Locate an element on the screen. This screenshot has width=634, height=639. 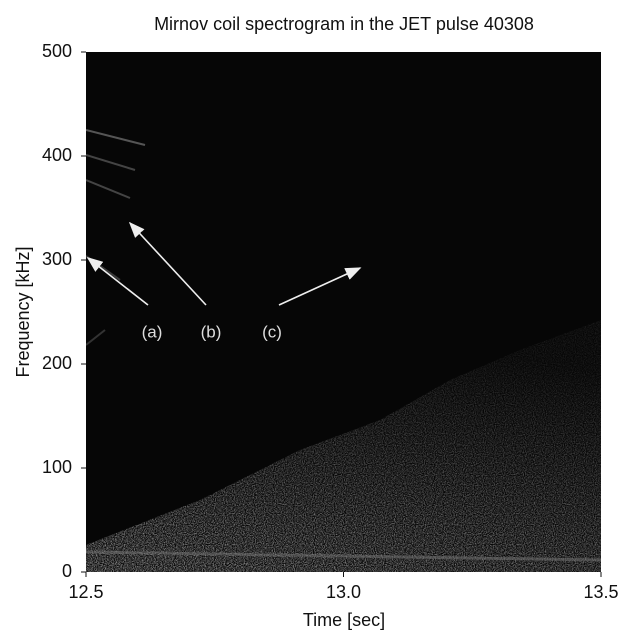
y-tick-label: 300 is located at coordinates (57, 259).